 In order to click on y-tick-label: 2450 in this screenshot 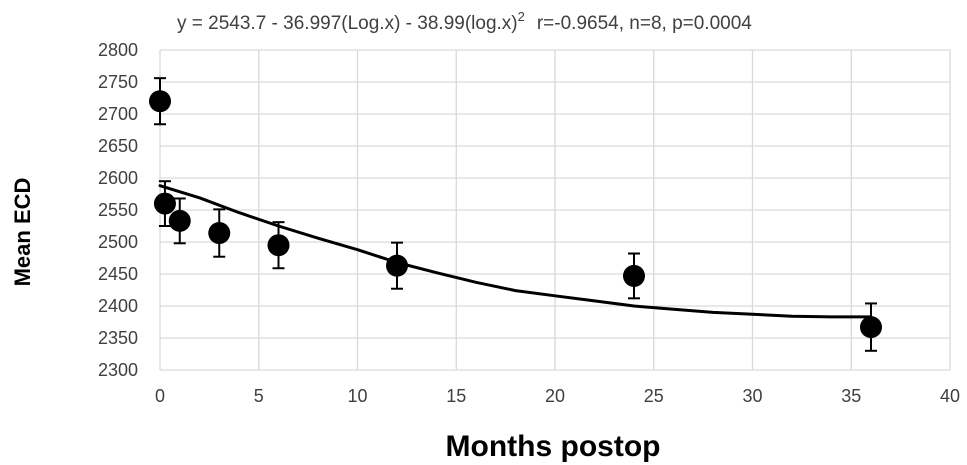, I will do `click(118, 274)`.